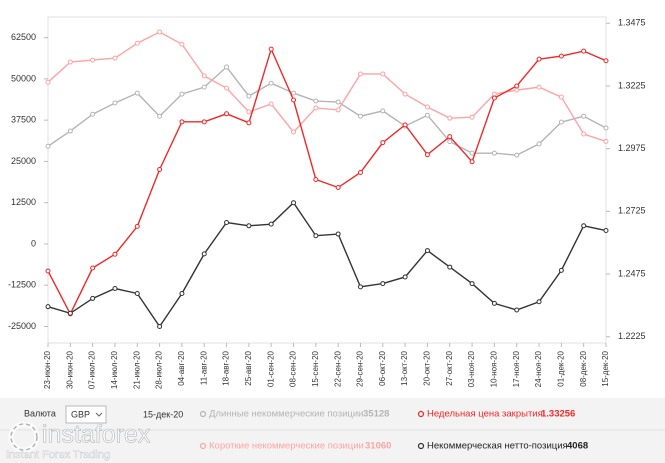  I want to click on legend-label: Недельная цена закрытия, so click(485, 414).